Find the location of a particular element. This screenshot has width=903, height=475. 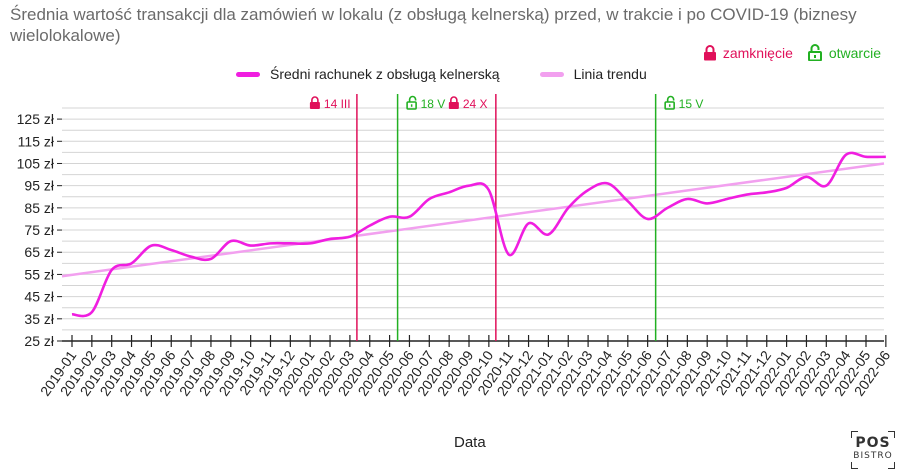

pos-bistro-logo: POS BISTRO is located at coordinates (873, 450).